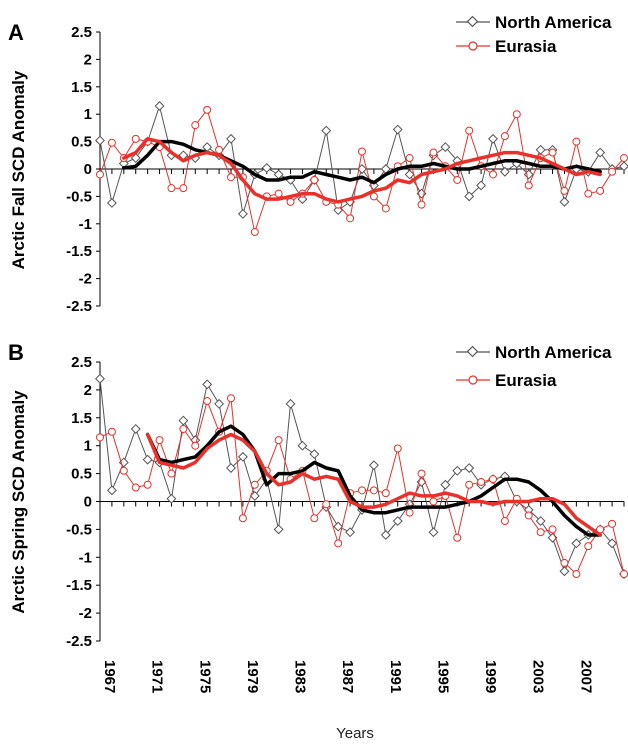 The image size is (628, 745). Describe the element at coordinates (18, 502) in the screenshot. I see `panel-b-y-axis-label: Arctic Spring SCD Anomaly` at that location.